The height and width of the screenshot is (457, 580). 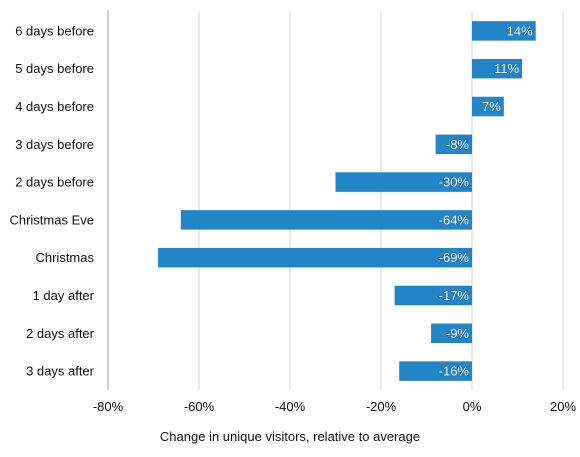 What do you see at coordinates (51, 219) in the screenshot?
I see `category-label: Christmas Eve` at bounding box center [51, 219].